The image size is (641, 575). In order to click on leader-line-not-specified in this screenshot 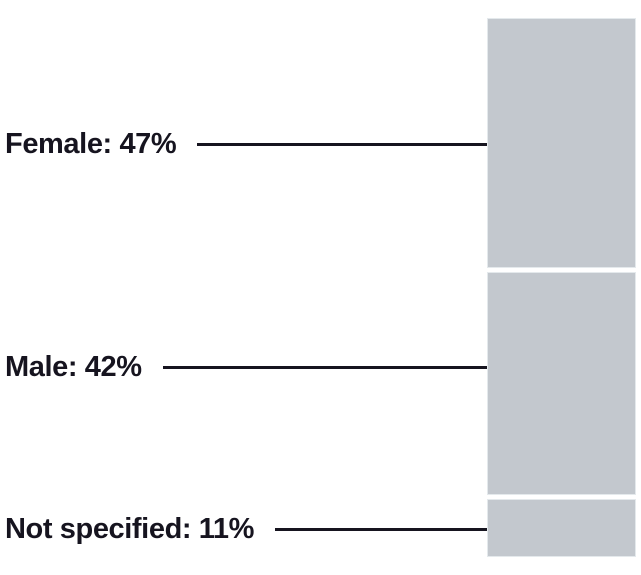, I will do `click(381, 529)`.